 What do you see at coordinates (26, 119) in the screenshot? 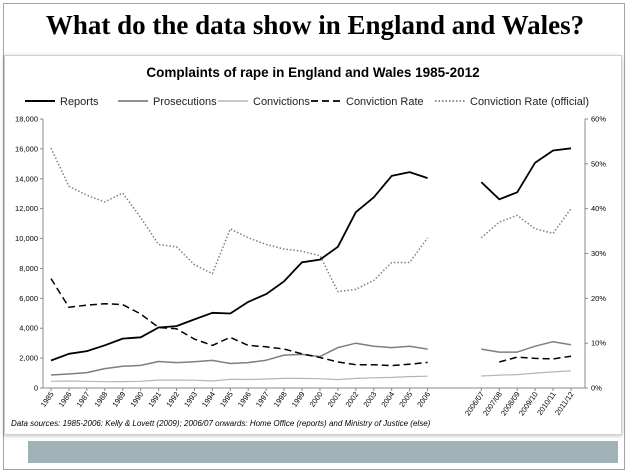
I see `y-left-tick-label: 18,000` at bounding box center [26, 119].